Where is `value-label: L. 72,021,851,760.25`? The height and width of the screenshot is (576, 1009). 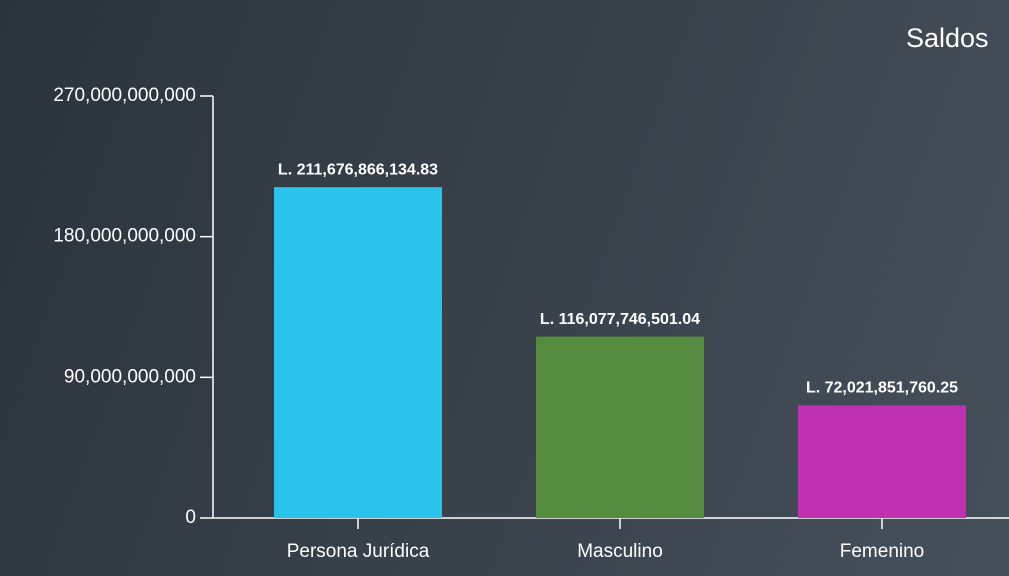
value-label: L. 72,021,851,760.25 is located at coordinates (882, 388).